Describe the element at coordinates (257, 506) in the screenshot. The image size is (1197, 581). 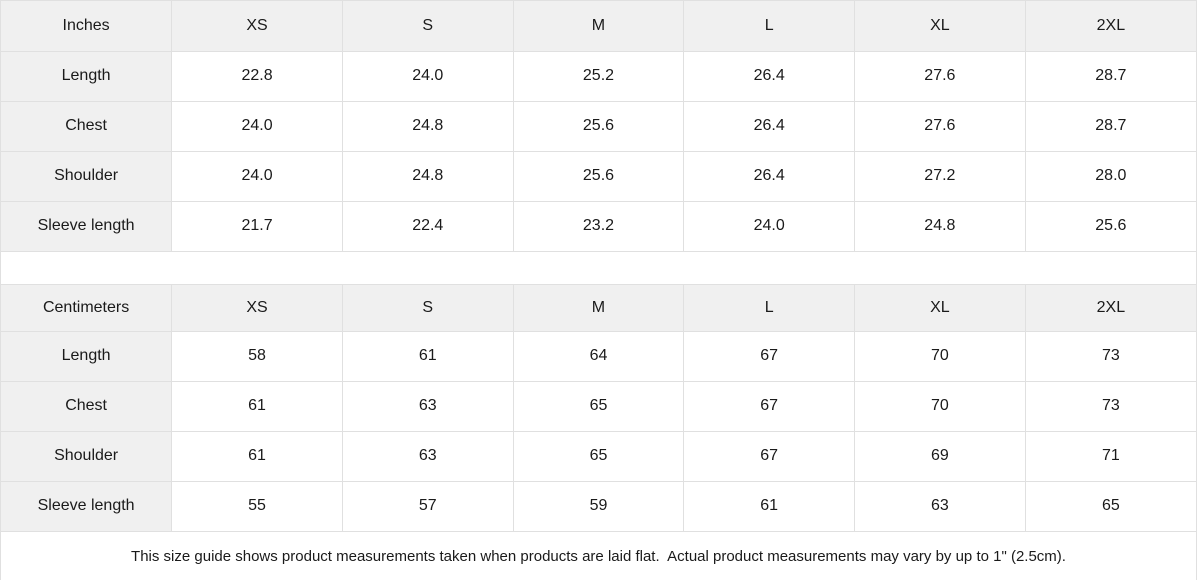
I see `measurement-value-cell: 55` at that location.